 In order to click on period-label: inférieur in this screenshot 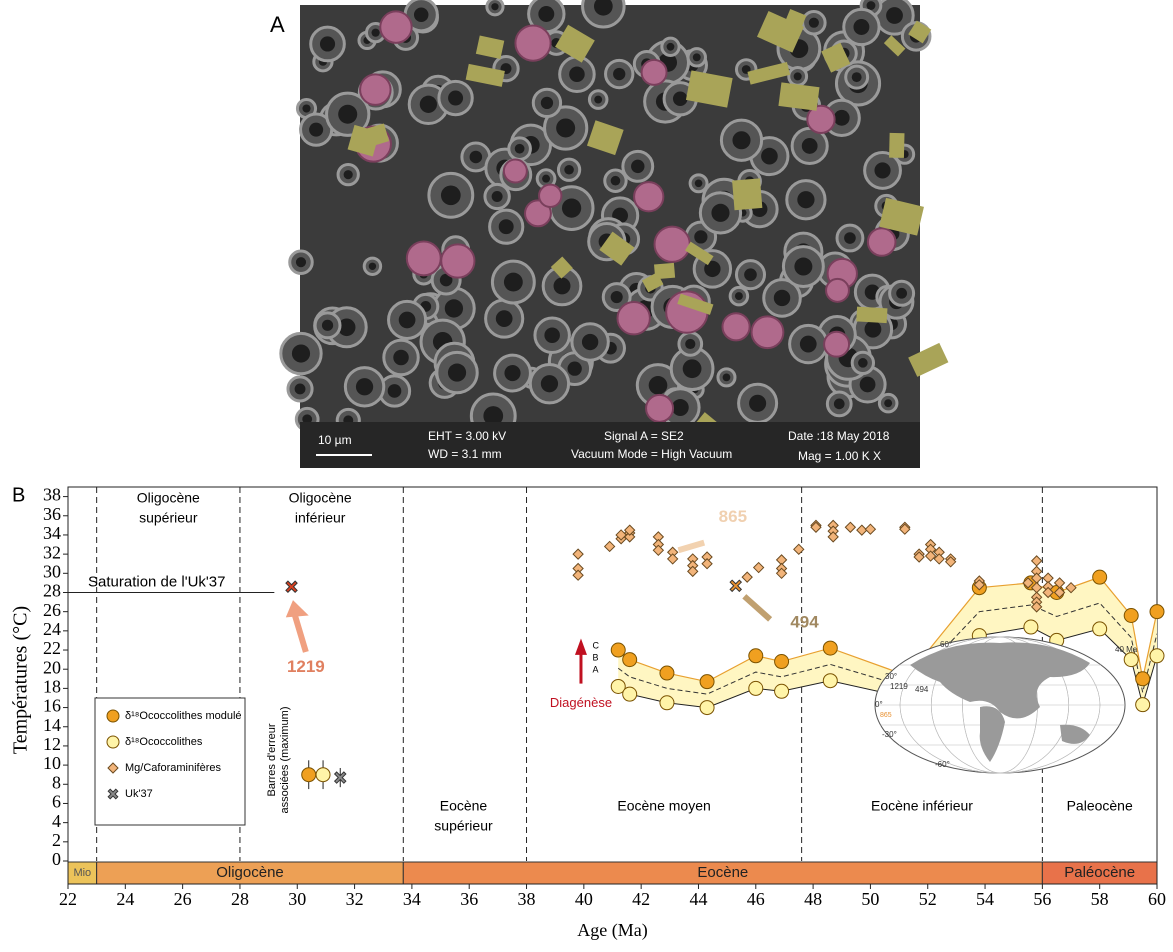, I will do `click(320, 518)`.